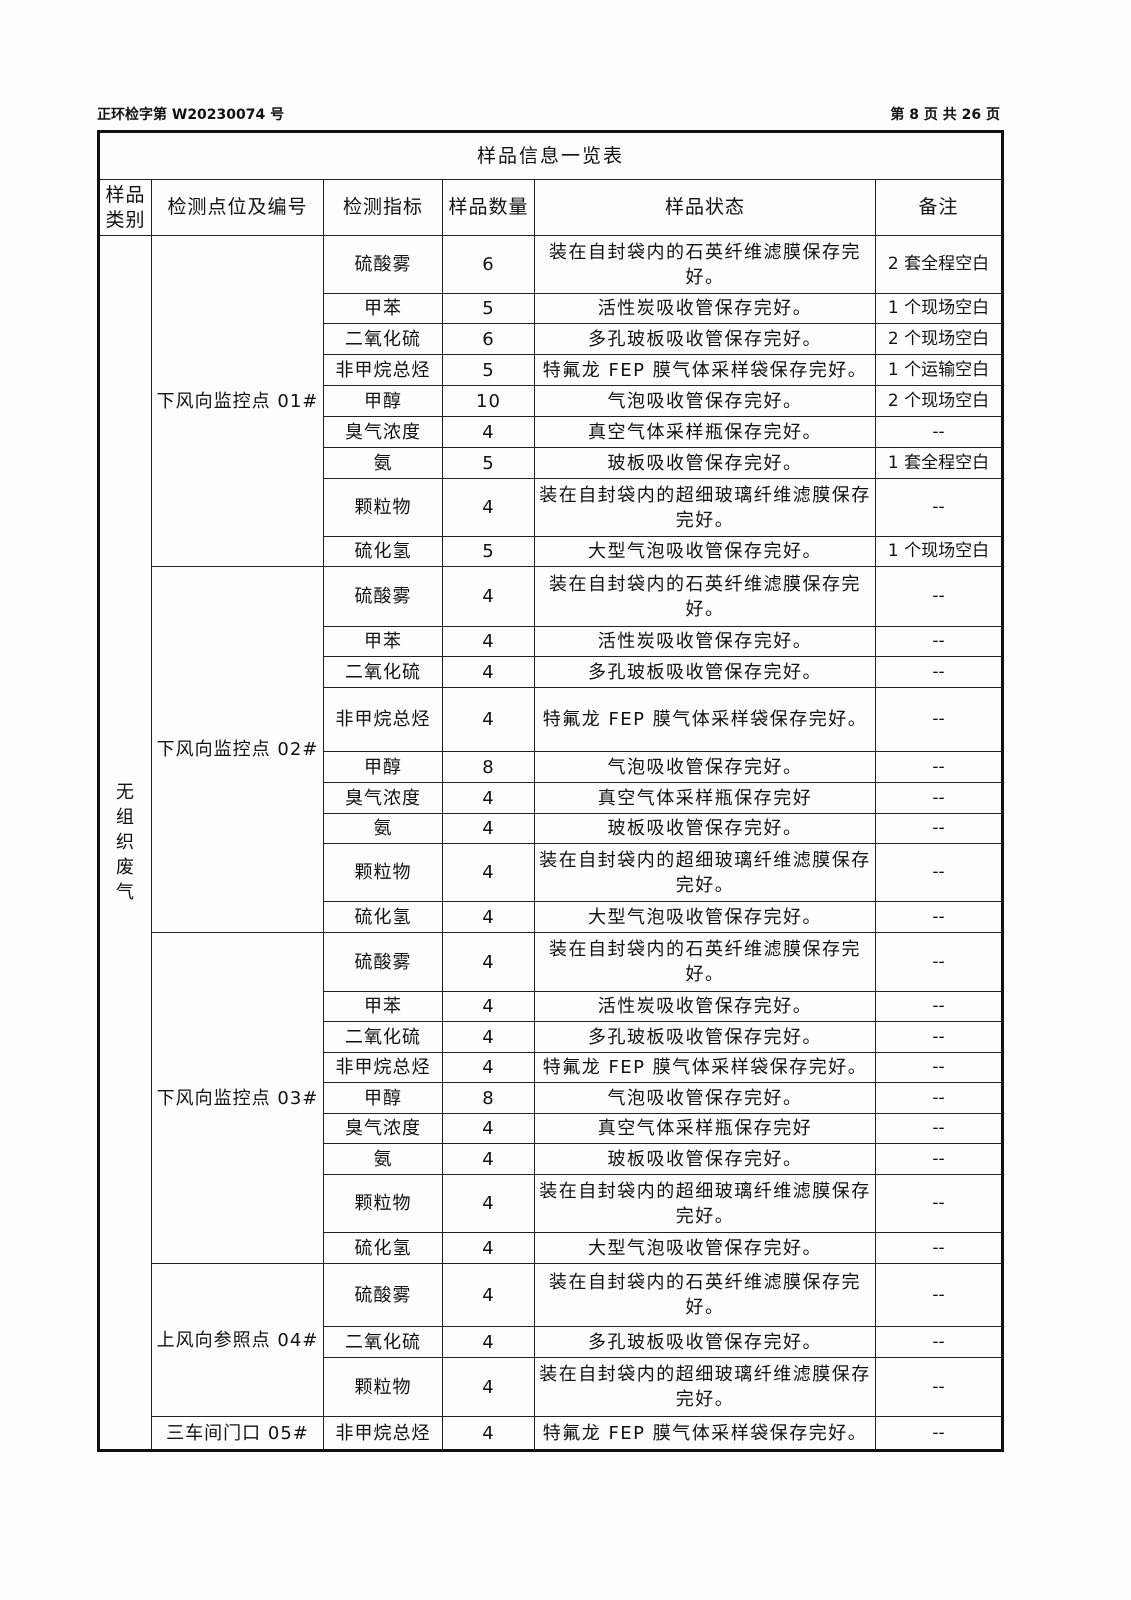 The image size is (1131, 1600). I want to click on column-header: 备注, so click(939, 207).